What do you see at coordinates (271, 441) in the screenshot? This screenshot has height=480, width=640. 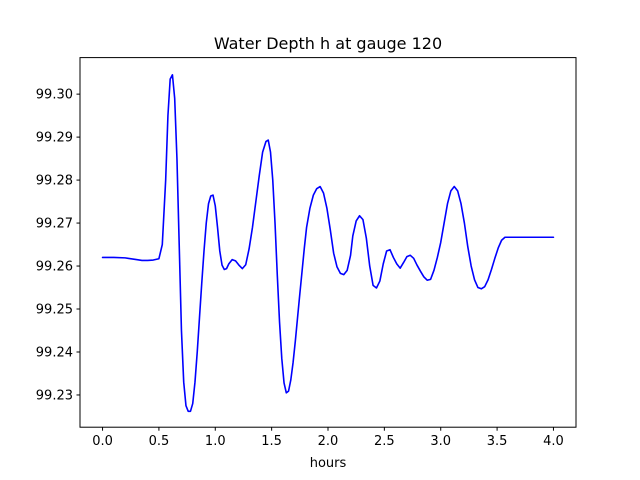 I see `x-tick-label: 1.5` at bounding box center [271, 441].